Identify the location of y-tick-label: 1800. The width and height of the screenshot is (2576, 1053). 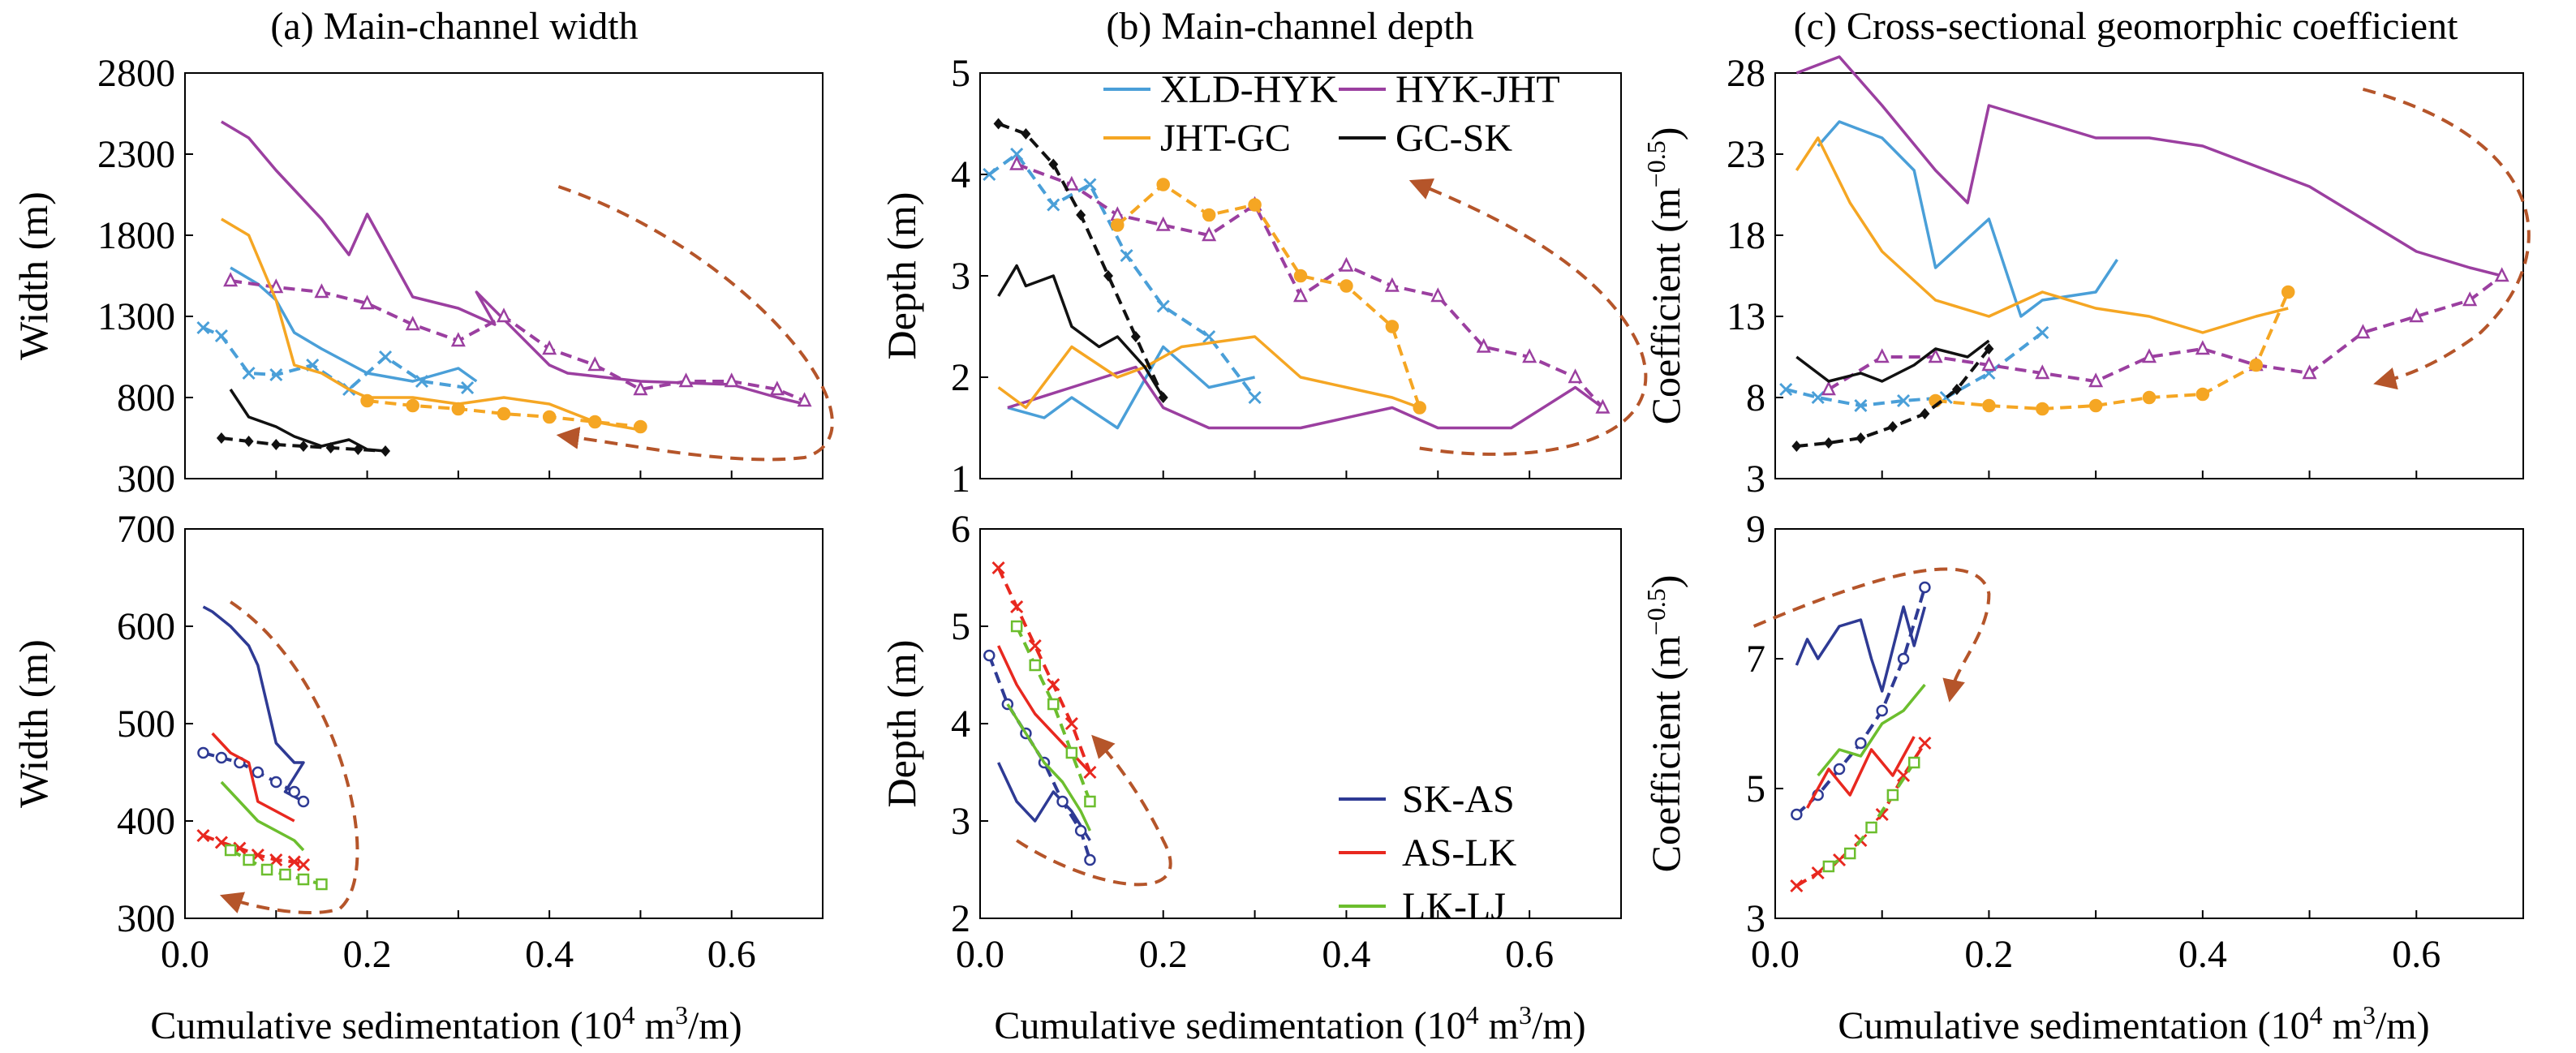
(136, 236).